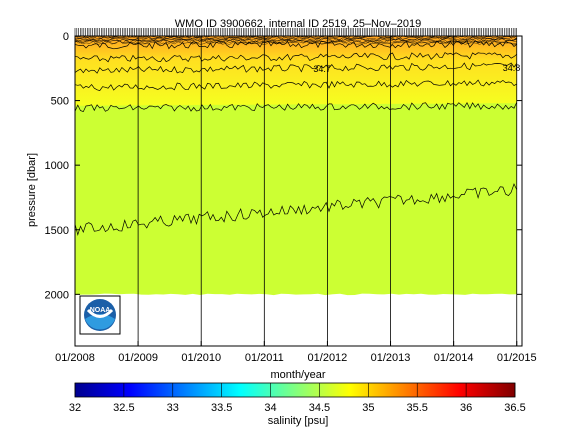  Describe the element at coordinates (100, 315) in the screenshot. I see `noaa-logo: NOAA` at that location.